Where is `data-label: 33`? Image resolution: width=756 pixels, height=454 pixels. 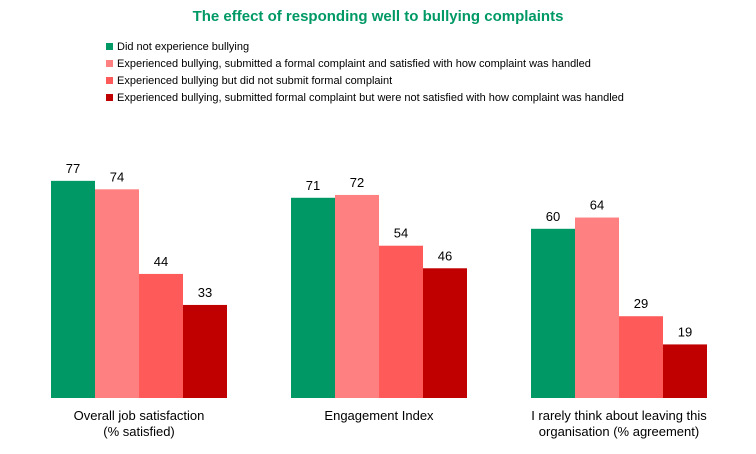 data-label: 33 is located at coordinates (205, 292).